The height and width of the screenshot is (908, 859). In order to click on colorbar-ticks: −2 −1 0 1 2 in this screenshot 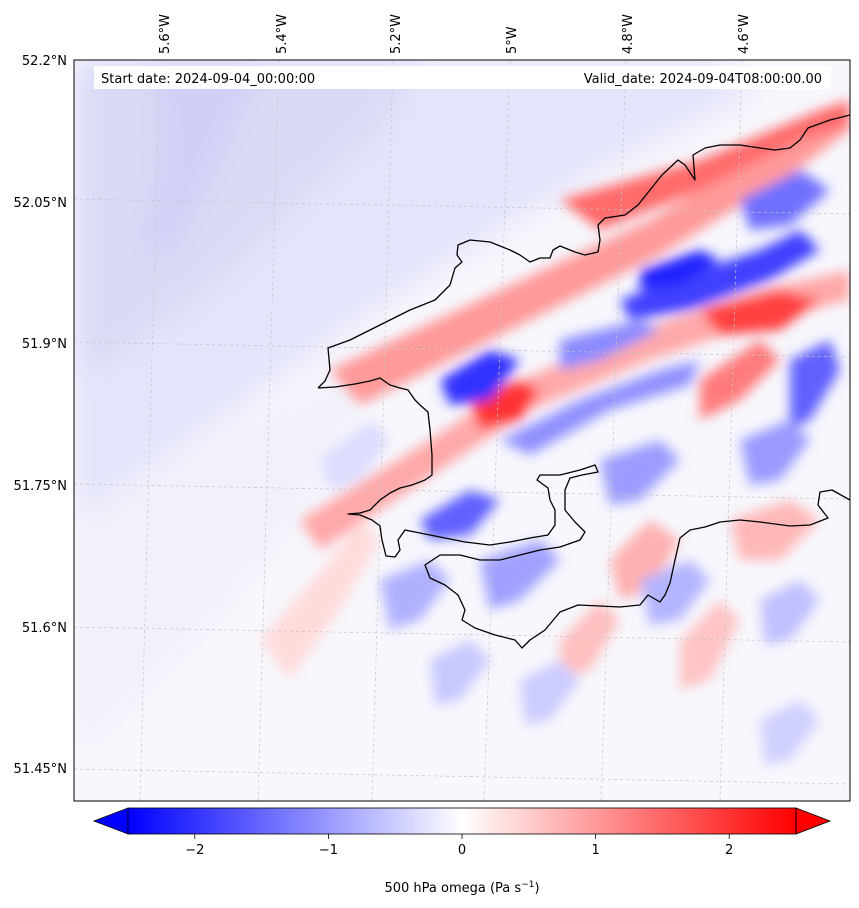, I will do `click(459, 846)`.